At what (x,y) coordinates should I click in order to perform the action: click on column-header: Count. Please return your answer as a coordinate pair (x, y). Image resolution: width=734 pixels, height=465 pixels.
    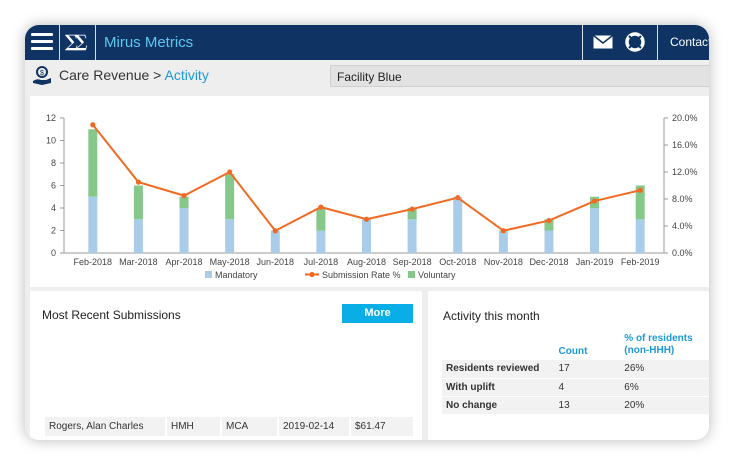
    Looking at the image, I should click on (573, 351).